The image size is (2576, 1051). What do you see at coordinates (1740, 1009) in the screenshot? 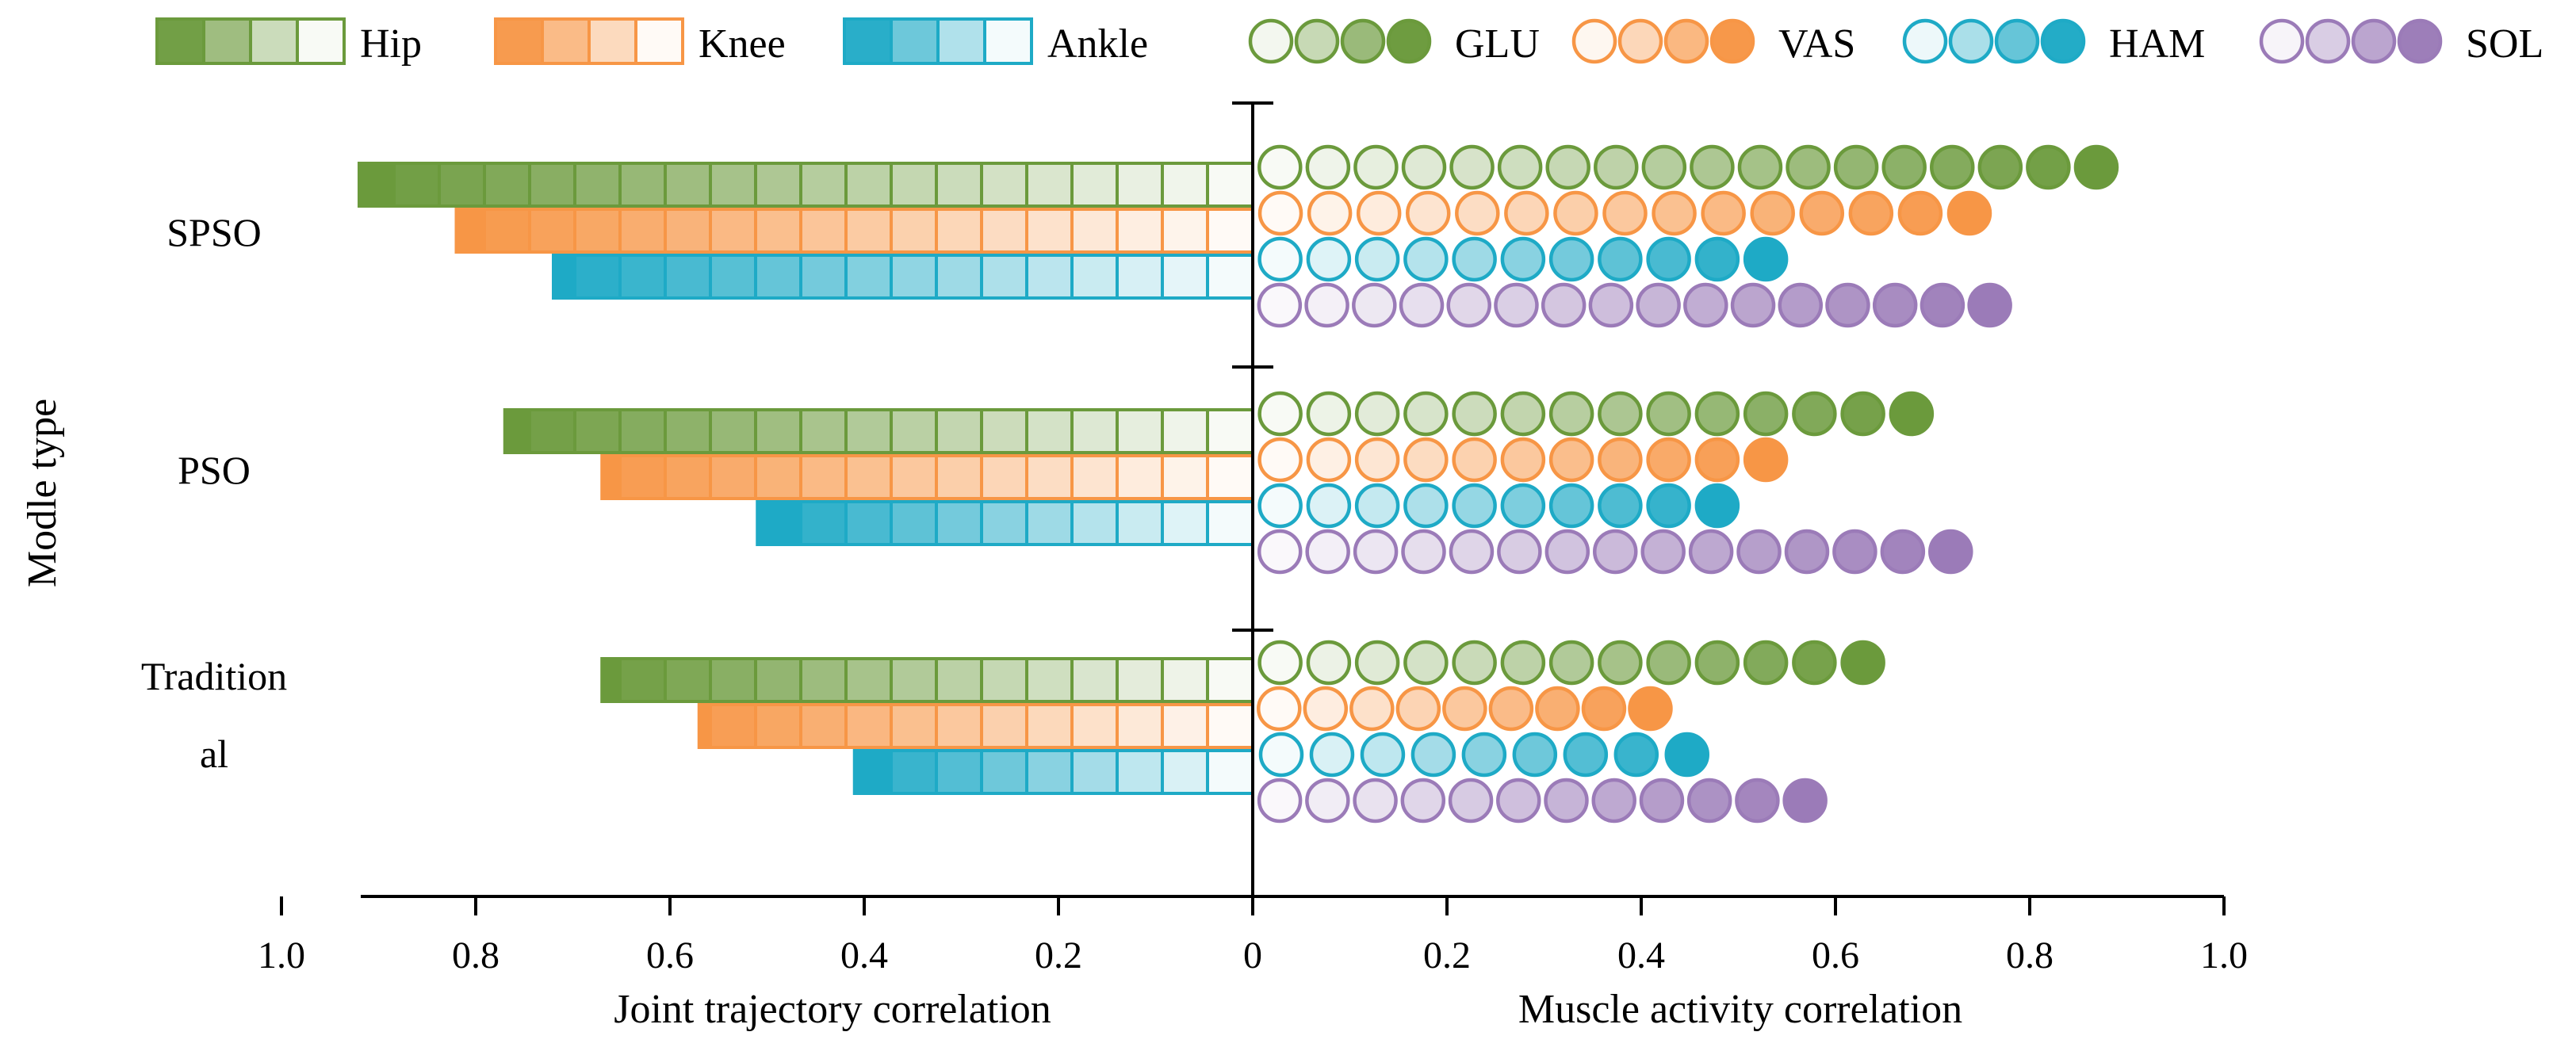
I see `right-x-axis-title: Muscle activity correlation` at bounding box center [1740, 1009].